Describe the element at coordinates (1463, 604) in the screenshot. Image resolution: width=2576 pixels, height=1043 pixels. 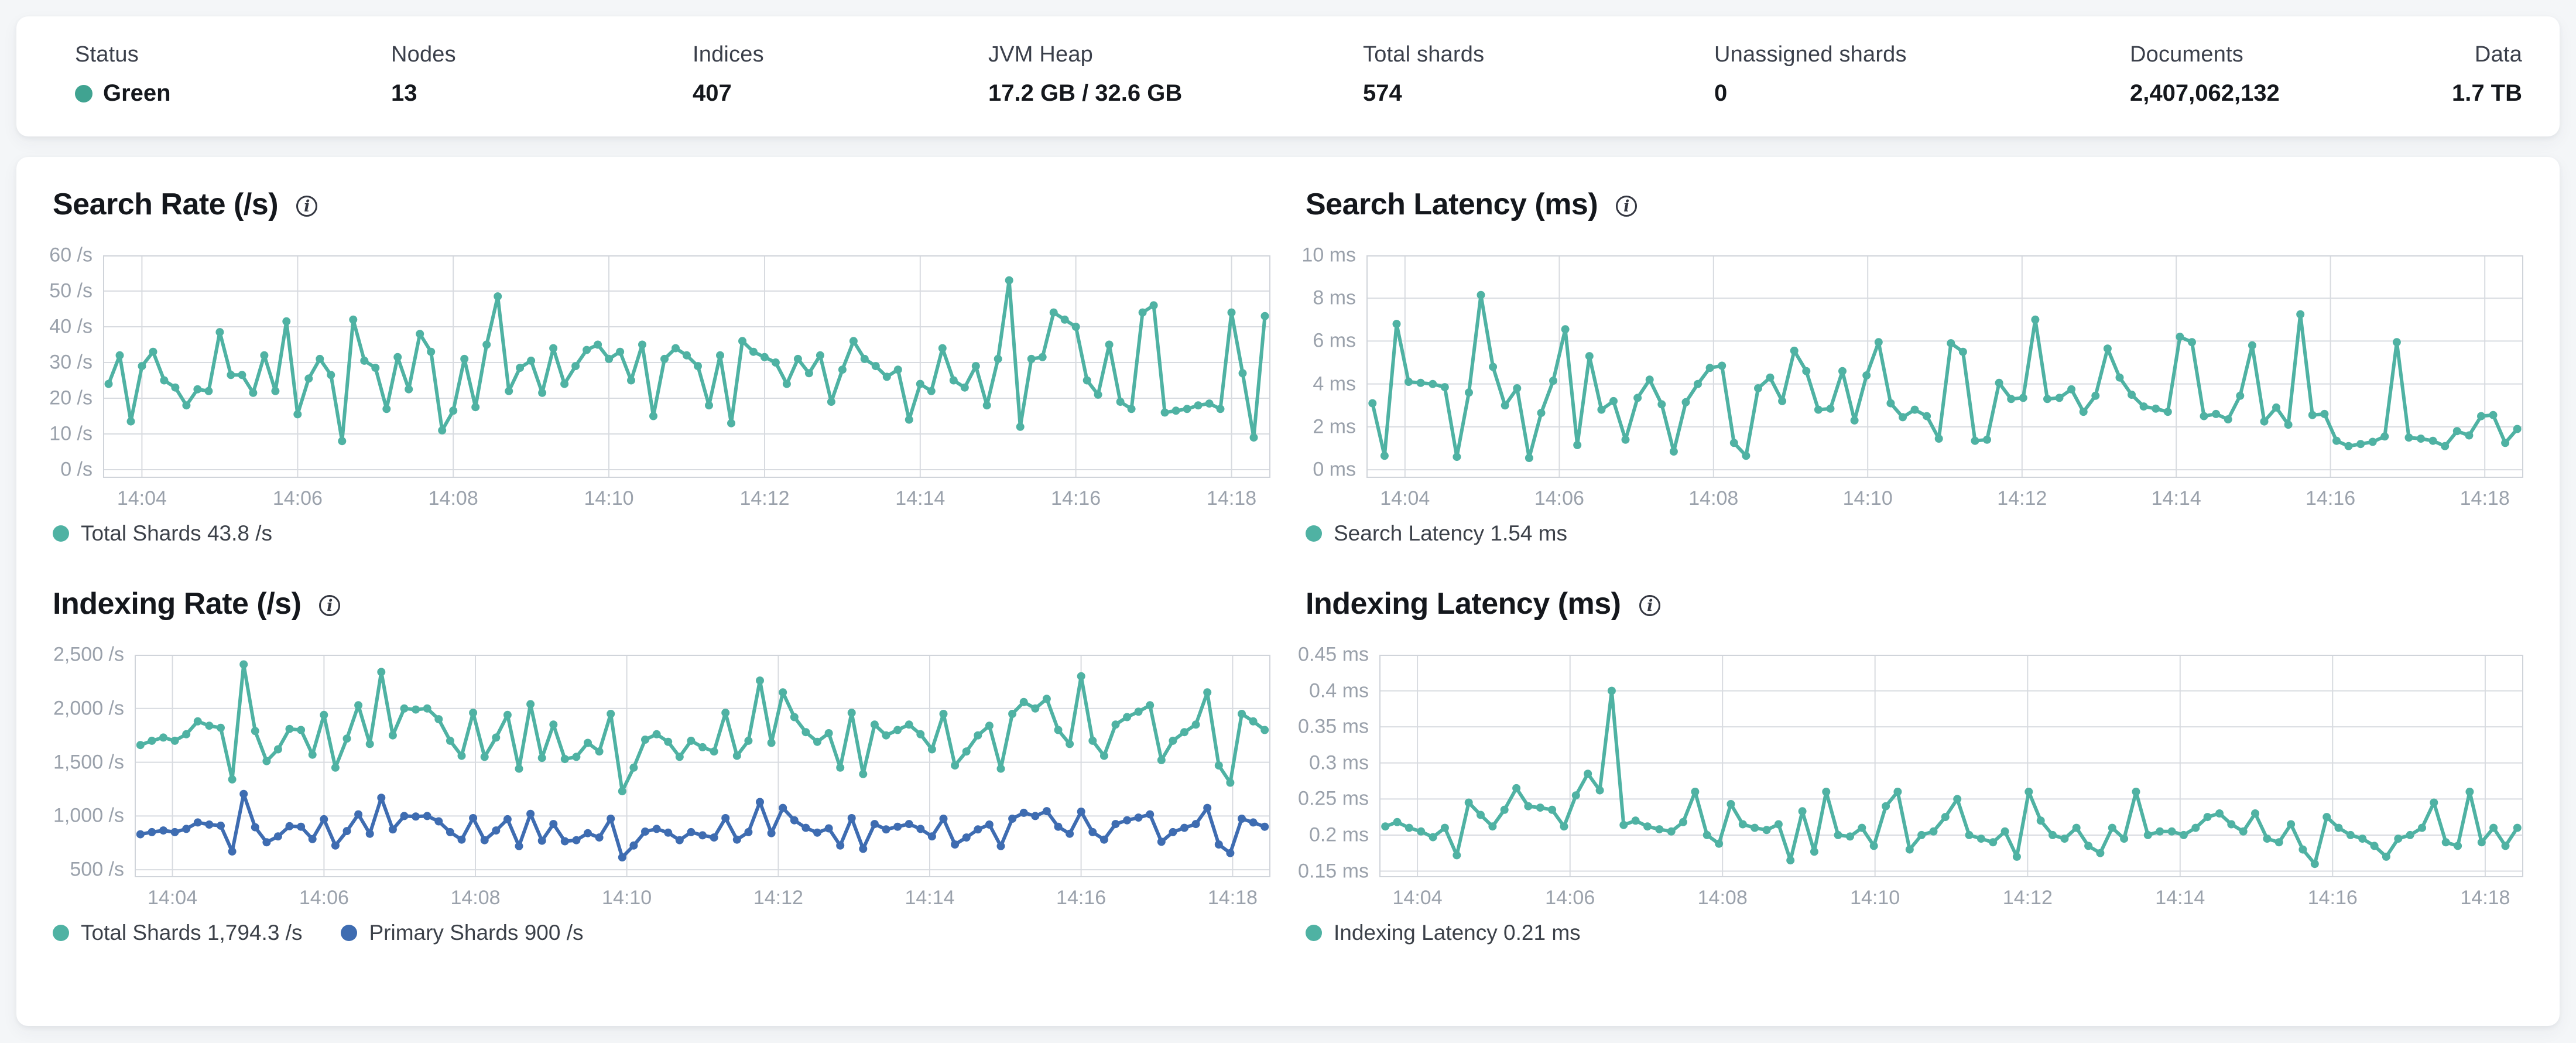
I see `chart-title-text: Indexing Latency (ms)` at that location.